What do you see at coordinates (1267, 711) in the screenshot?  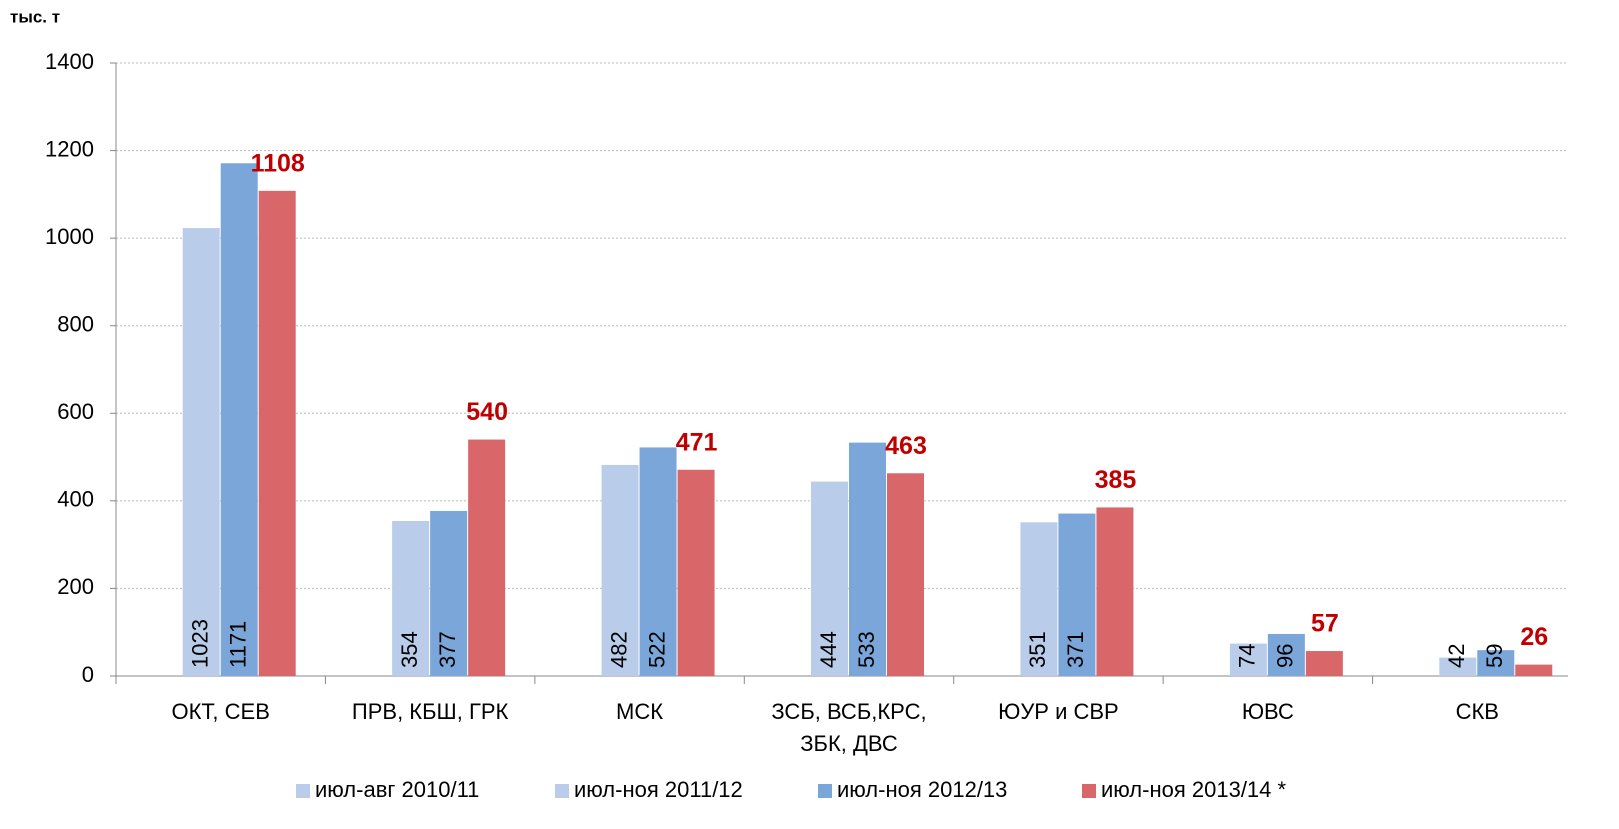 I see `x-tick-label: ЮВС` at bounding box center [1267, 711].